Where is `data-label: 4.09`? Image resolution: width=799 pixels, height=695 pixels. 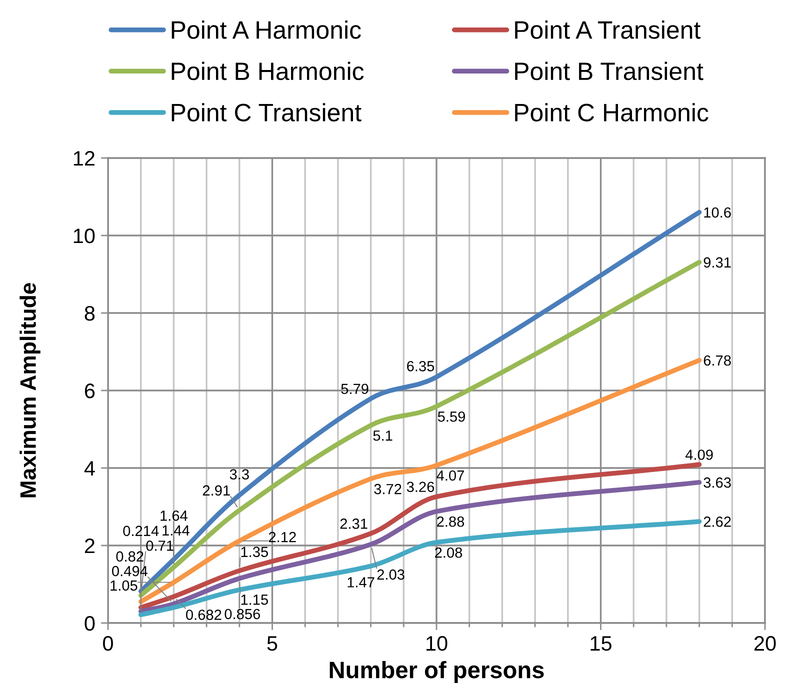
data-label: 4.09 is located at coordinates (699, 455).